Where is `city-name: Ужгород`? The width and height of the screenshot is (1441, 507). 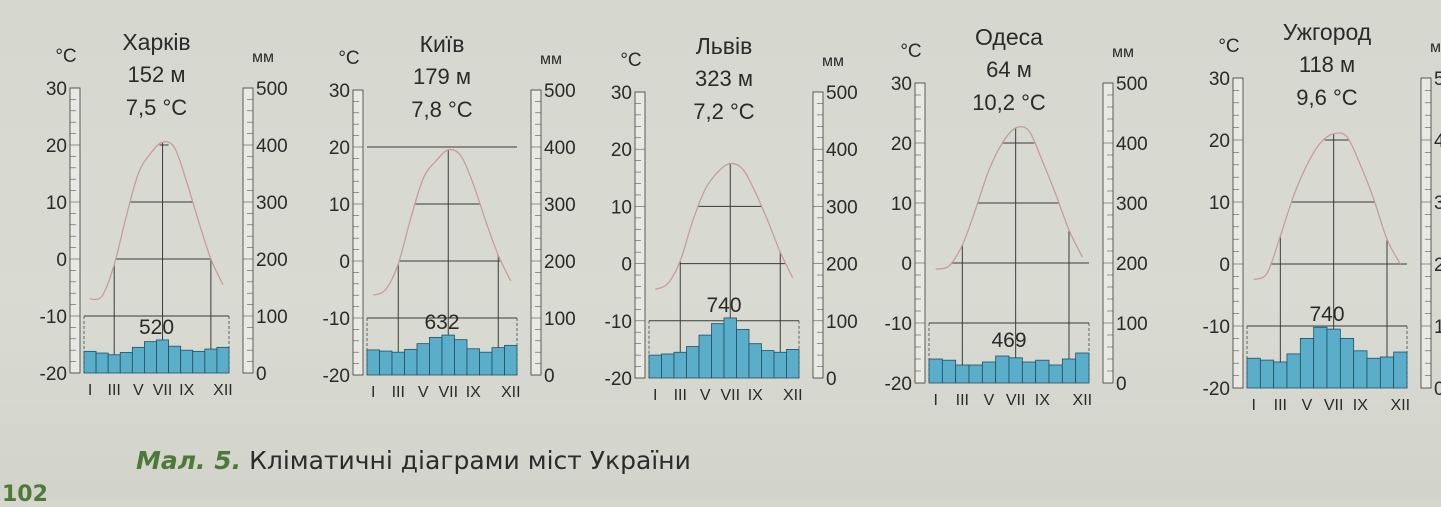
city-name: Ужгород is located at coordinates (1327, 32).